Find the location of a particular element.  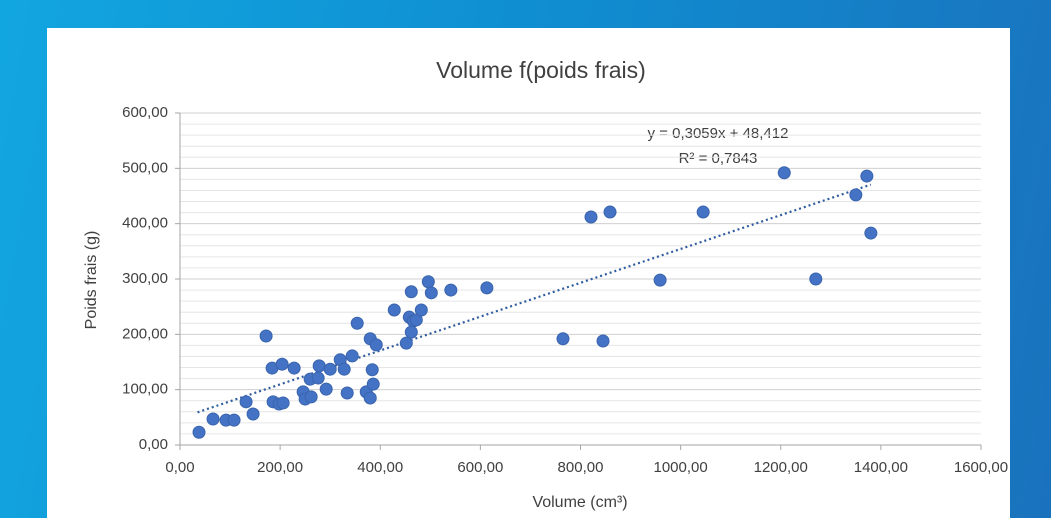

y-axis-label: Poids frais (g) is located at coordinates (91, 280).